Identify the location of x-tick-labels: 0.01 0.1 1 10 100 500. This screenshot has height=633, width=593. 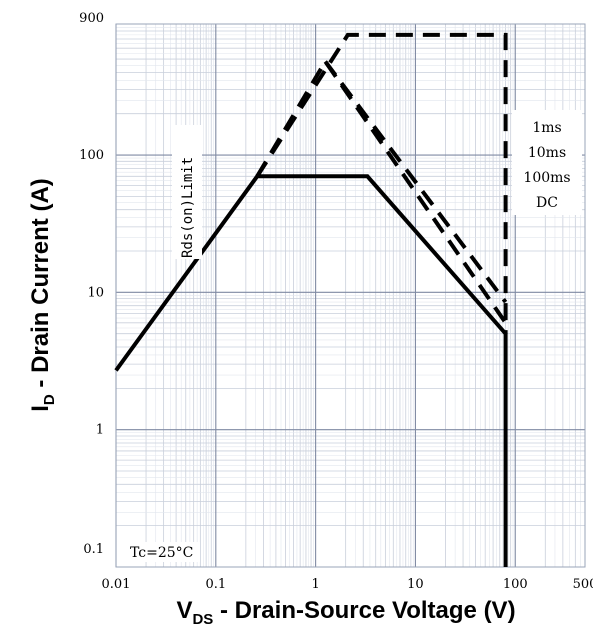
(347, 584).